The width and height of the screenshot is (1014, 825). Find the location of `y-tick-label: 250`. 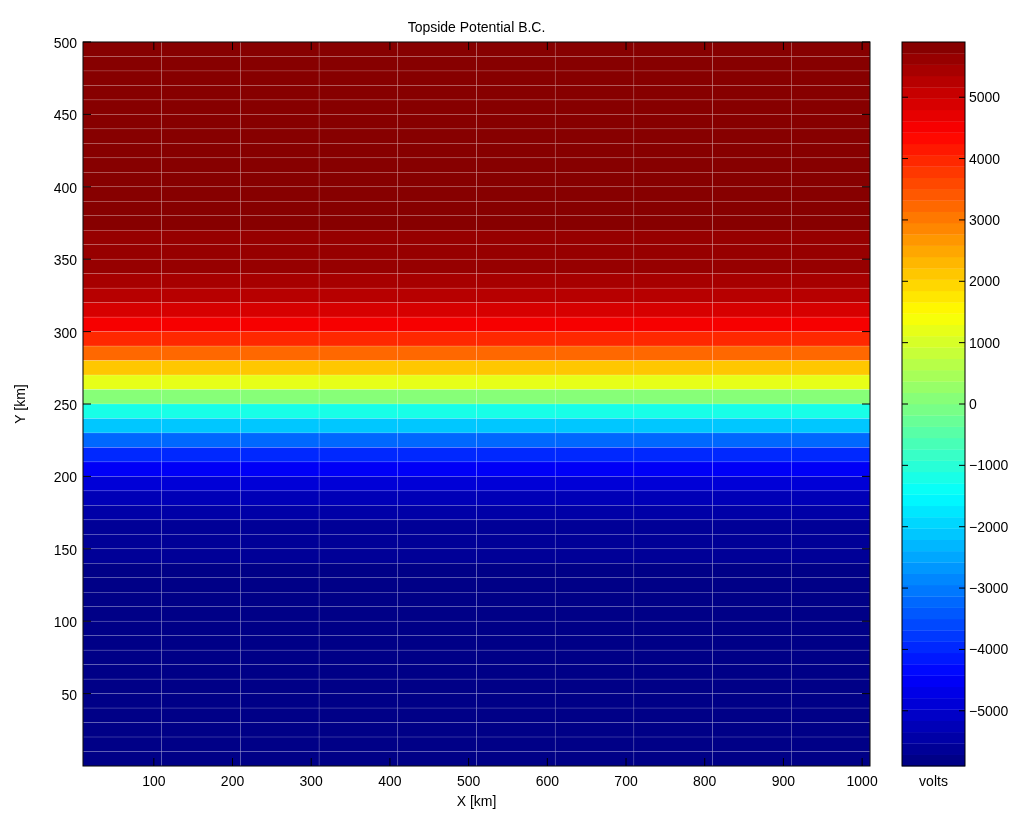

y-tick-label: 250 is located at coordinates (65, 405).